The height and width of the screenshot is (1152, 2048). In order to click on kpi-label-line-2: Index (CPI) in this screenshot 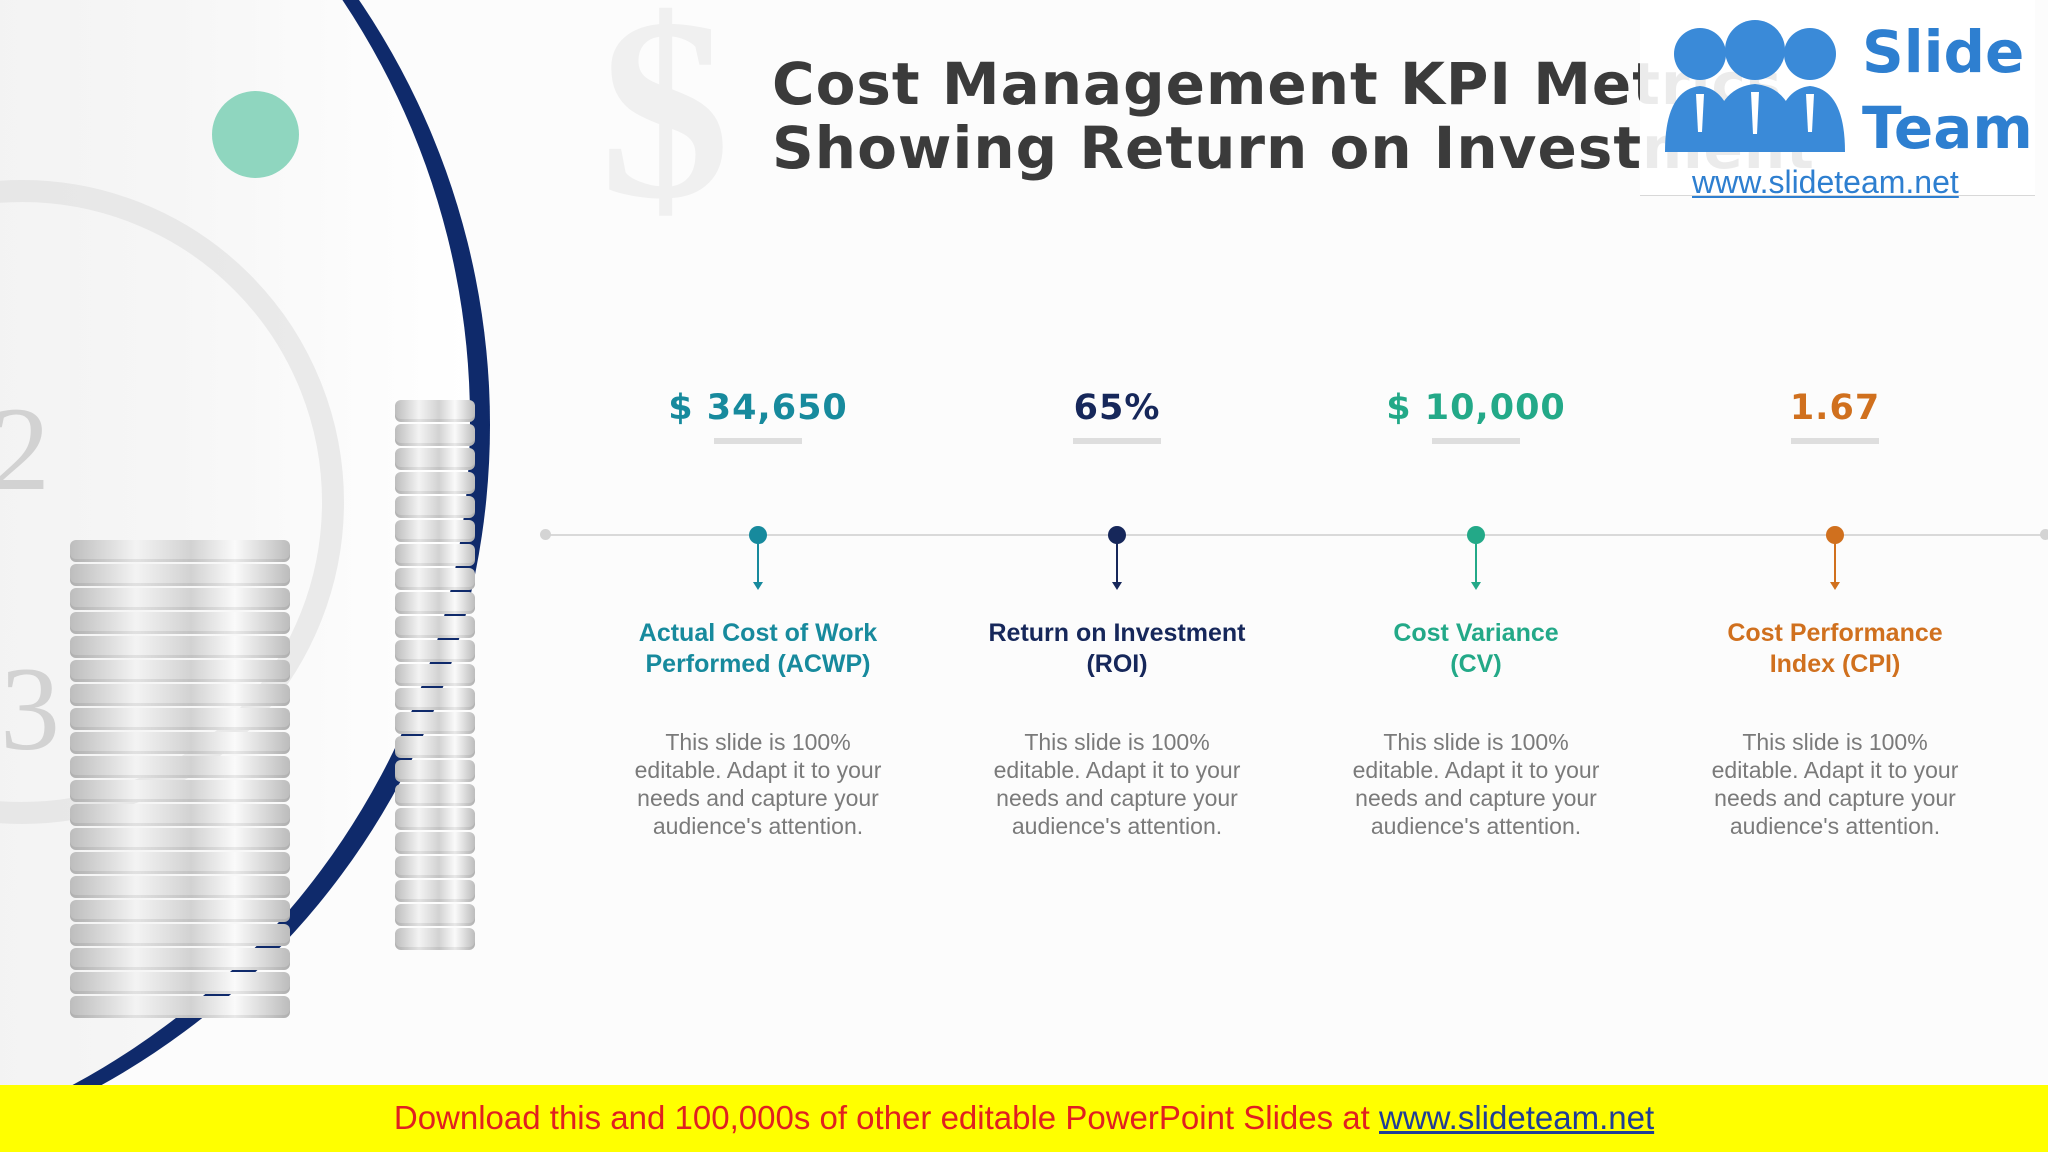, I will do `click(1835, 664)`.